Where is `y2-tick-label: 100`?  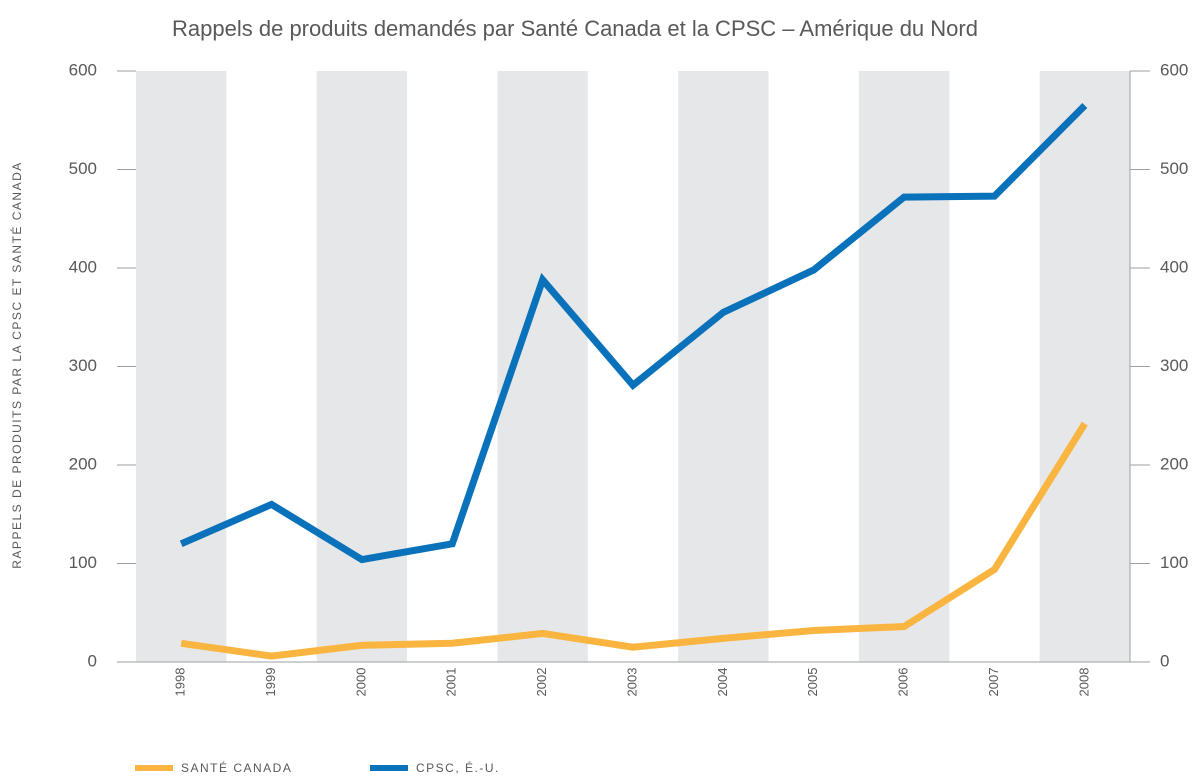
y2-tick-label: 100 is located at coordinates (1174, 562).